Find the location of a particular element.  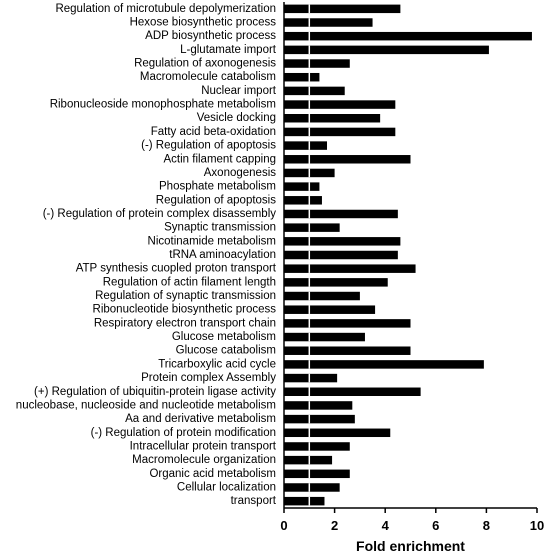

category-label: ADP biosynthetic process is located at coordinates (210, 36).